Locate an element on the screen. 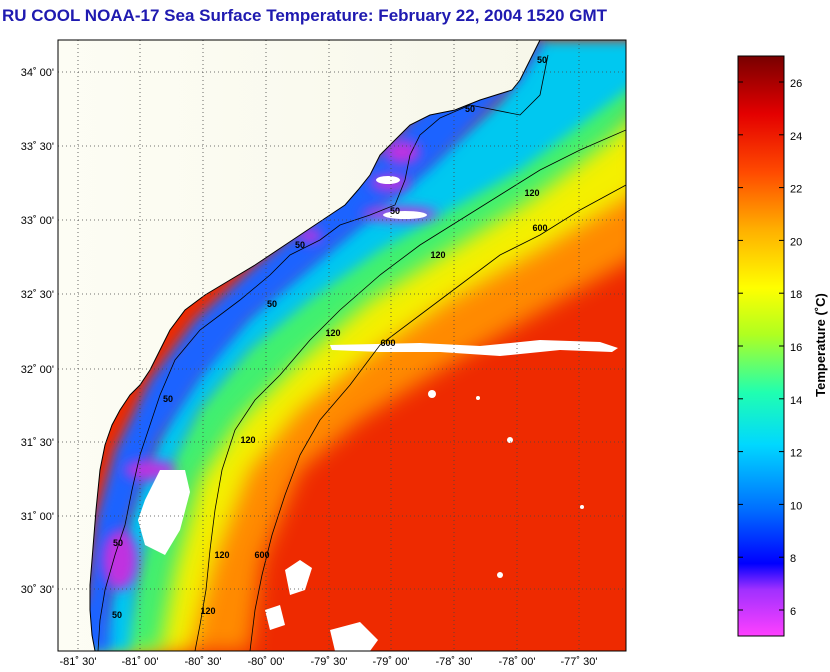 The width and height of the screenshot is (830, 672). colorbar-tick-label: 8 is located at coordinates (793, 559).